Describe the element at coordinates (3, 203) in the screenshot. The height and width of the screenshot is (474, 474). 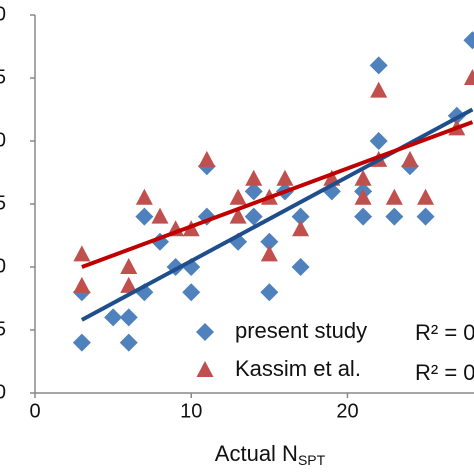
I see `y-tick-label: 15` at that location.